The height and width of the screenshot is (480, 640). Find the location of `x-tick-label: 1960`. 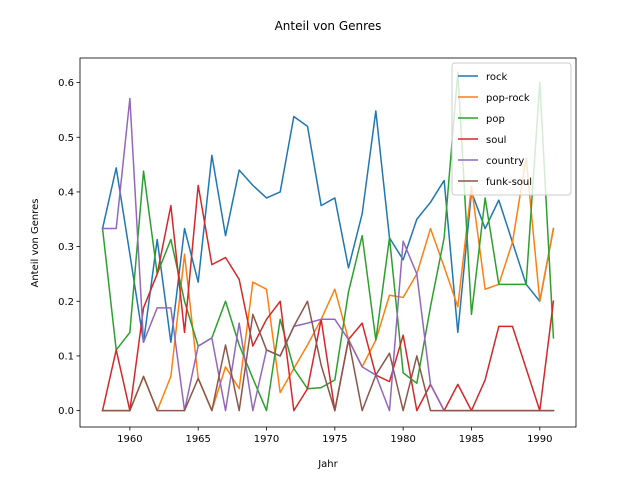

x-tick-label: 1960 is located at coordinates (129, 439).